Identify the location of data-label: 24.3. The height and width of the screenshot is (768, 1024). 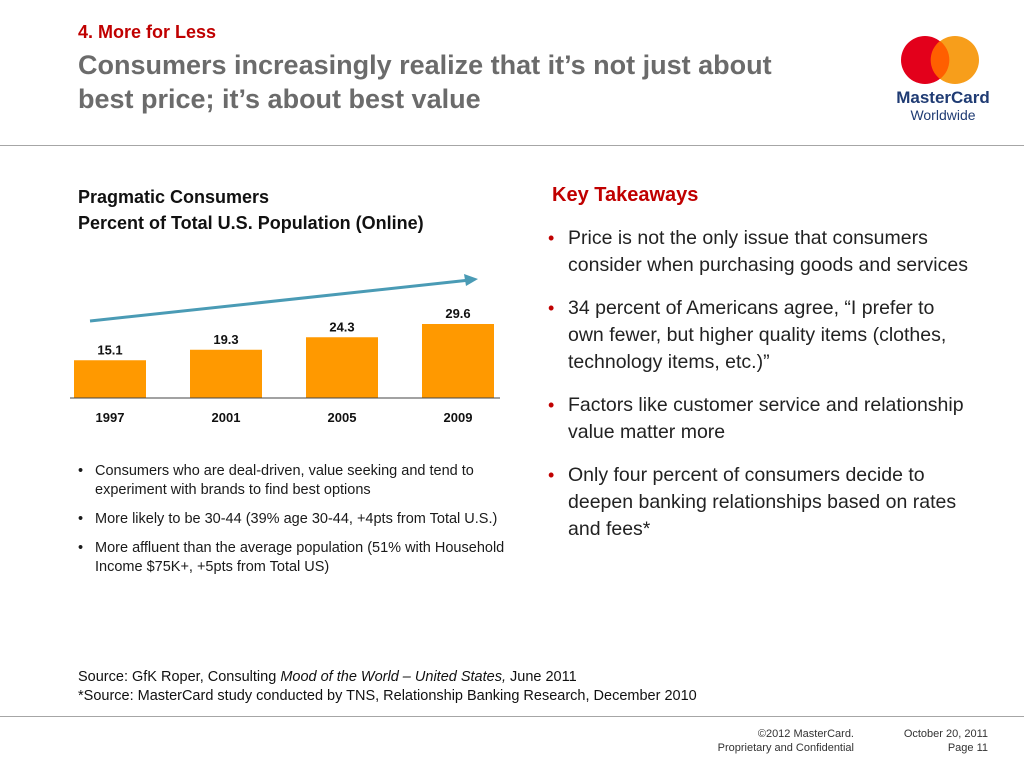
(341, 326).